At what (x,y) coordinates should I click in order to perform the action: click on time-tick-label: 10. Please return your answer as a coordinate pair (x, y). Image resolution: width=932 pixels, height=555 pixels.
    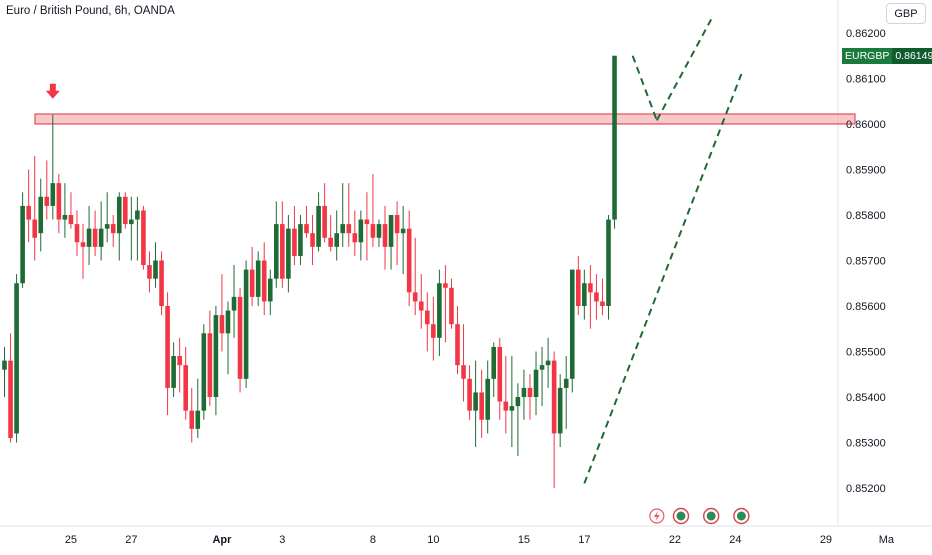
    Looking at the image, I should click on (433, 540).